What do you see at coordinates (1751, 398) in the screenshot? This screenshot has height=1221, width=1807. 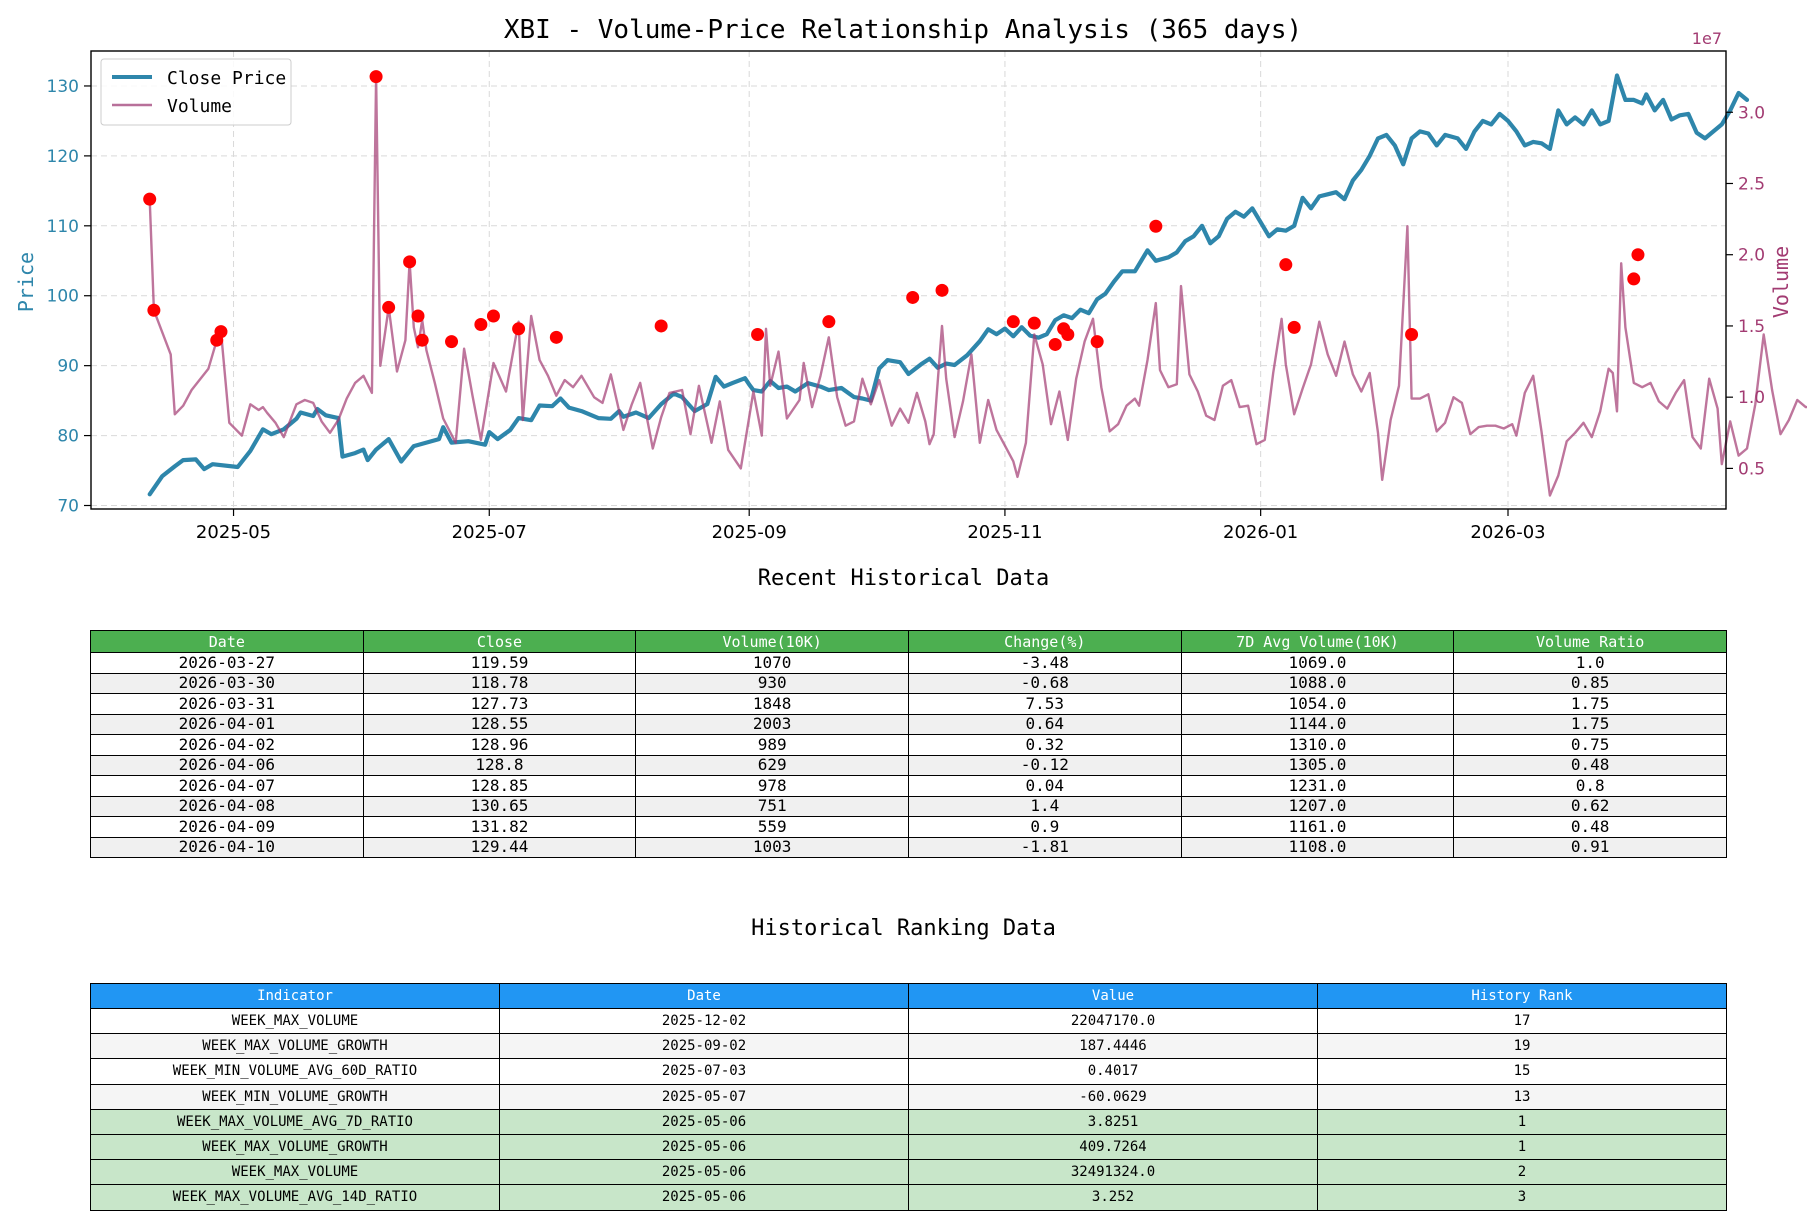 I see `y-right-tick-label: 1.0` at bounding box center [1751, 398].